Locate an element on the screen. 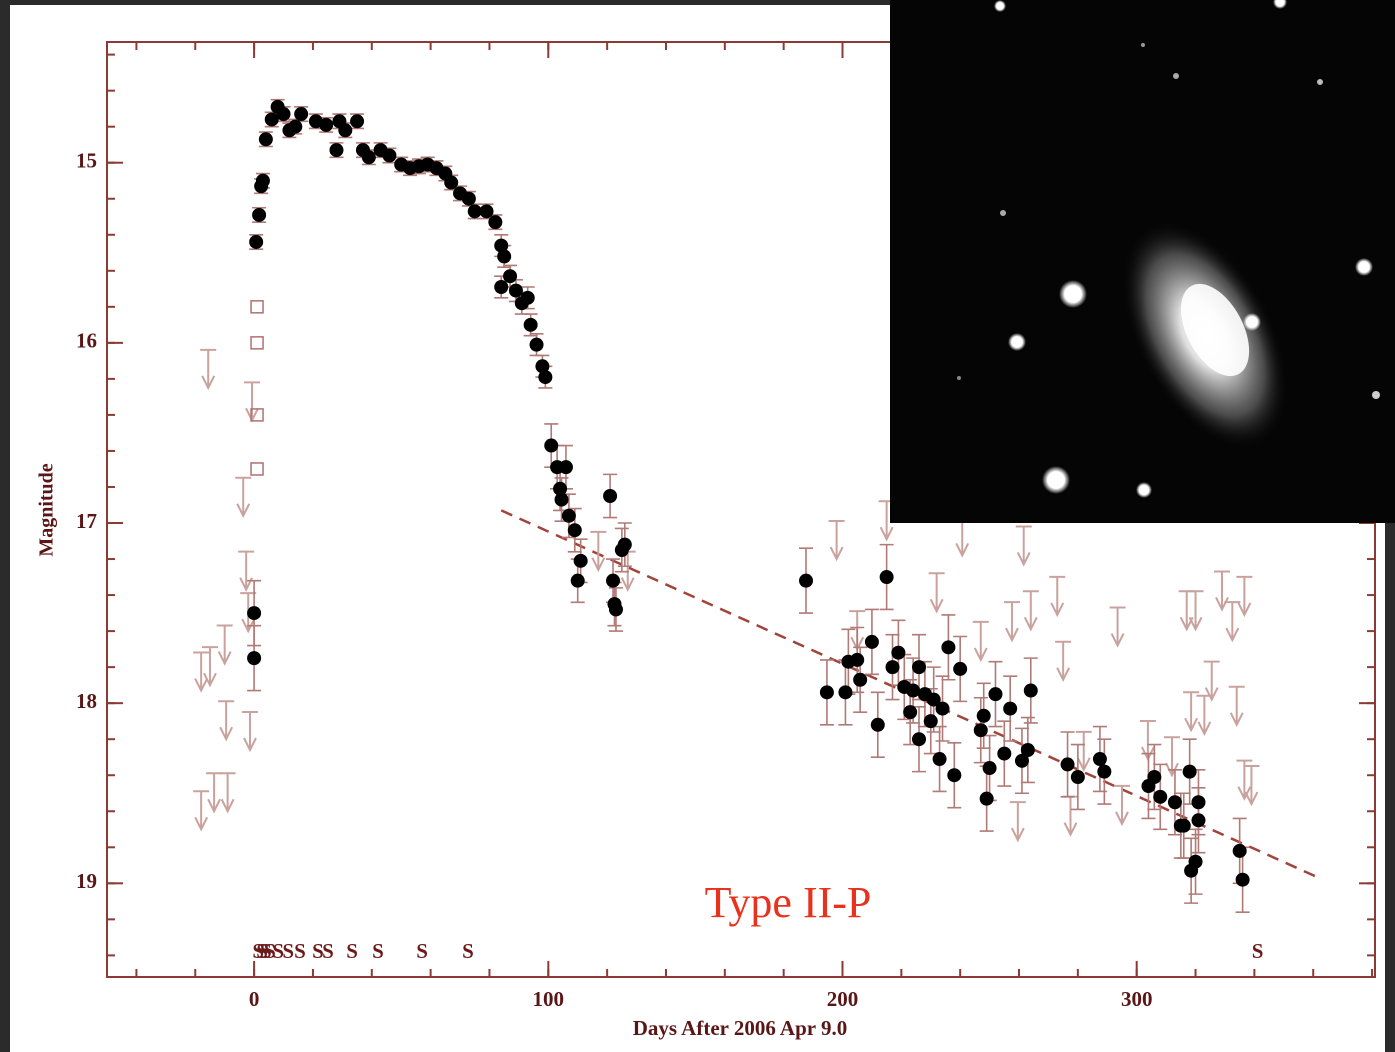 This screenshot has height=1052, width=1395. x-tick-label: 0 is located at coordinates (254, 999).